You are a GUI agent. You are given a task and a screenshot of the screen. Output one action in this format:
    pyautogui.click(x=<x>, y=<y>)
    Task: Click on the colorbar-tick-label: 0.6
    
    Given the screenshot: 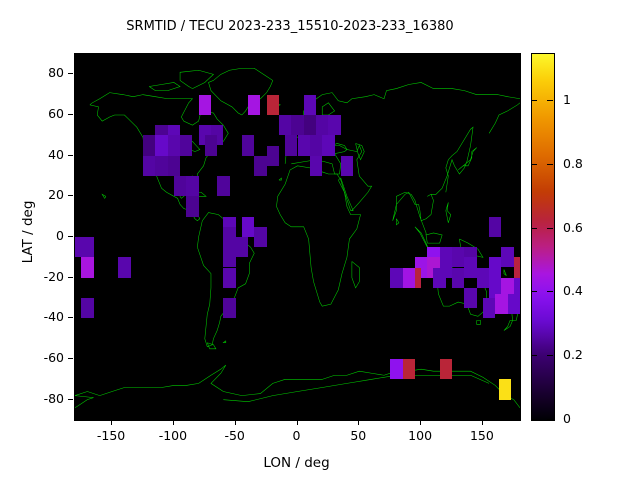 What is the action you would take?
    pyautogui.click(x=573, y=227)
    